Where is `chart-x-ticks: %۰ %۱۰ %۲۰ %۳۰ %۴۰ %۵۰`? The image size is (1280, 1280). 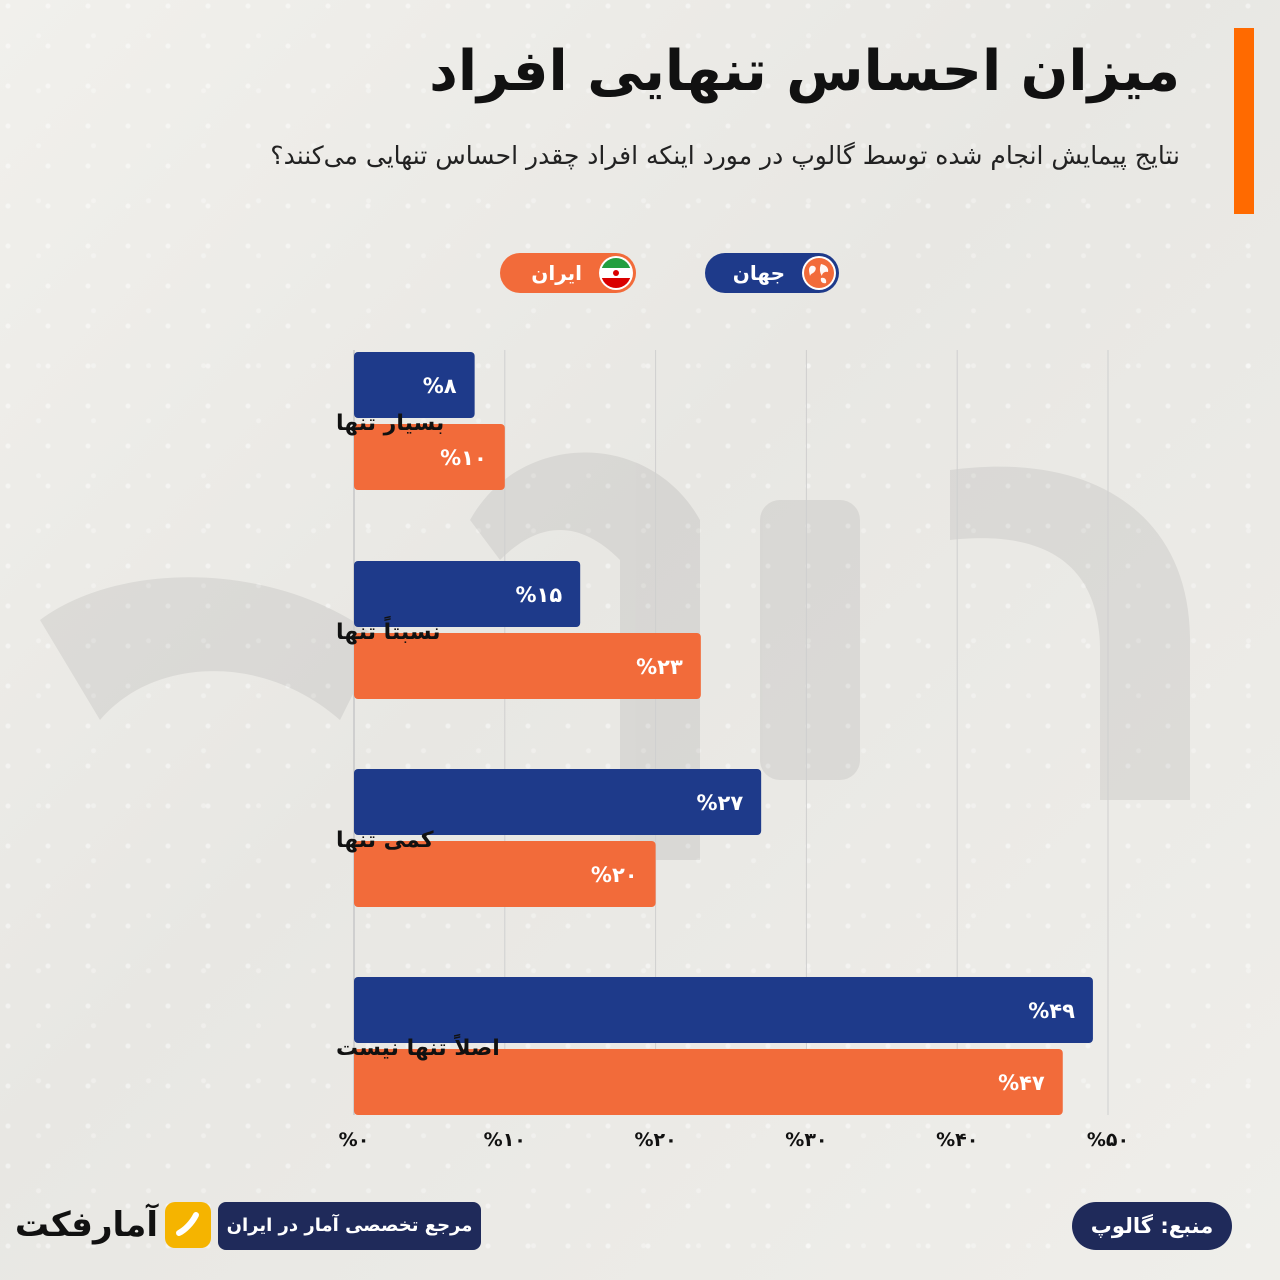
chart-x-ticks: %۰ %۱۰ %۲۰ %۳۰ %۴۰ %۵۰ is located at coordinates (734, 1140).